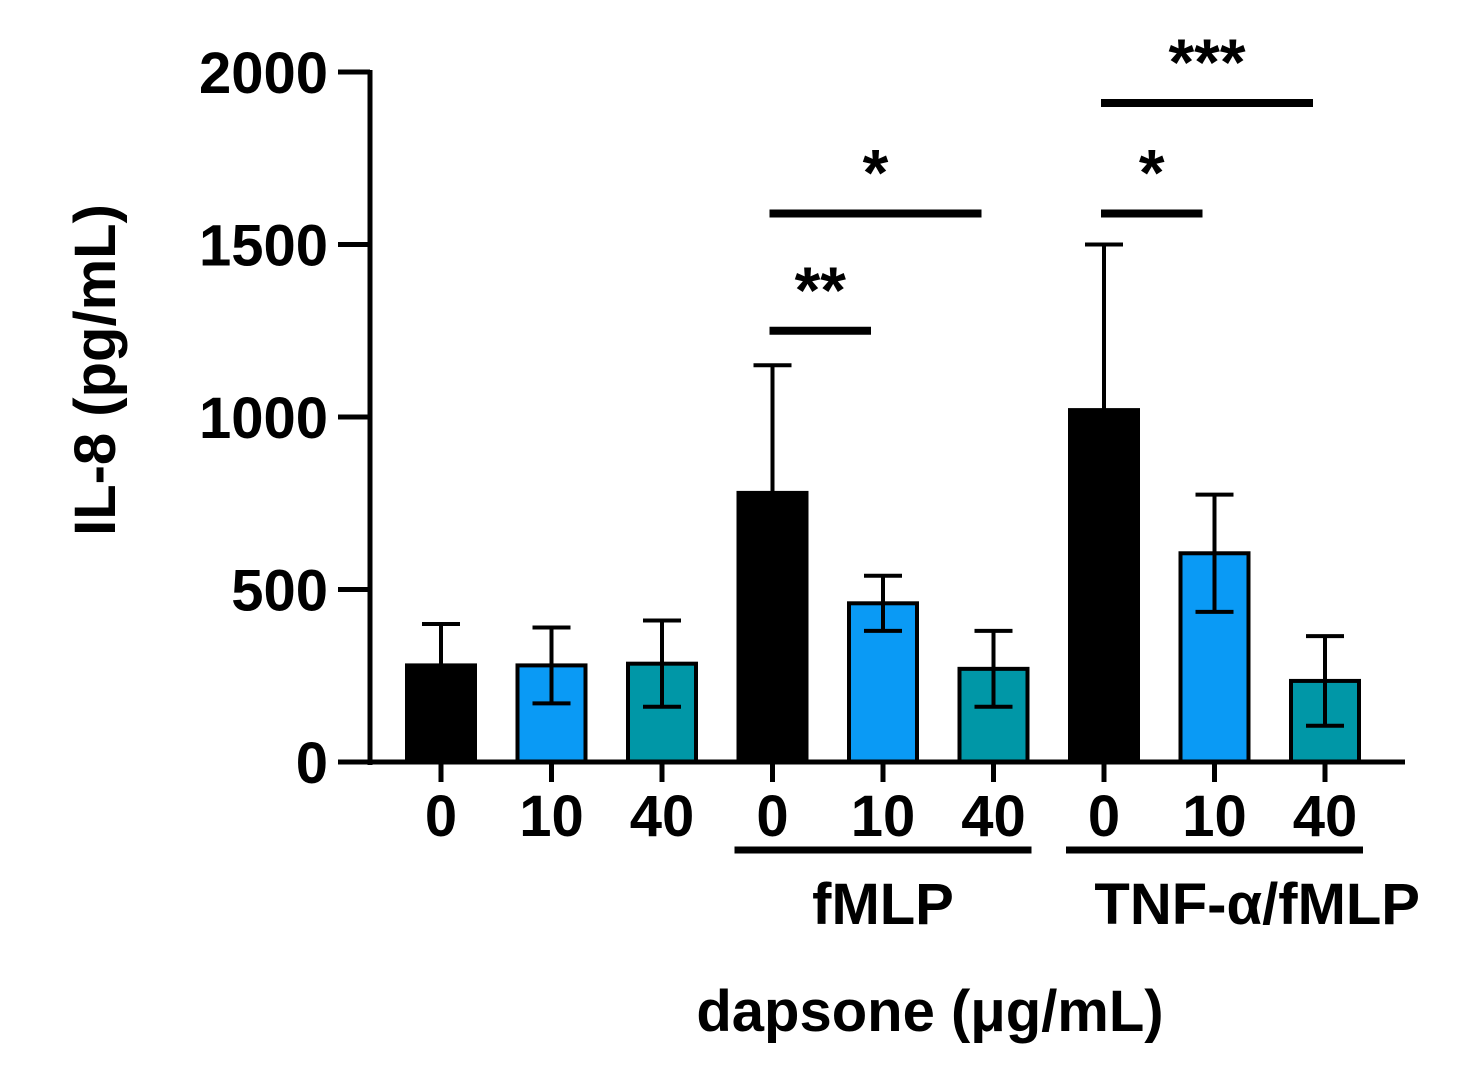 The width and height of the screenshot is (1467, 1087). What do you see at coordinates (263, 73) in the screenshot?
I see `y-tick-label: 2000` at bounding box center [263, 73].